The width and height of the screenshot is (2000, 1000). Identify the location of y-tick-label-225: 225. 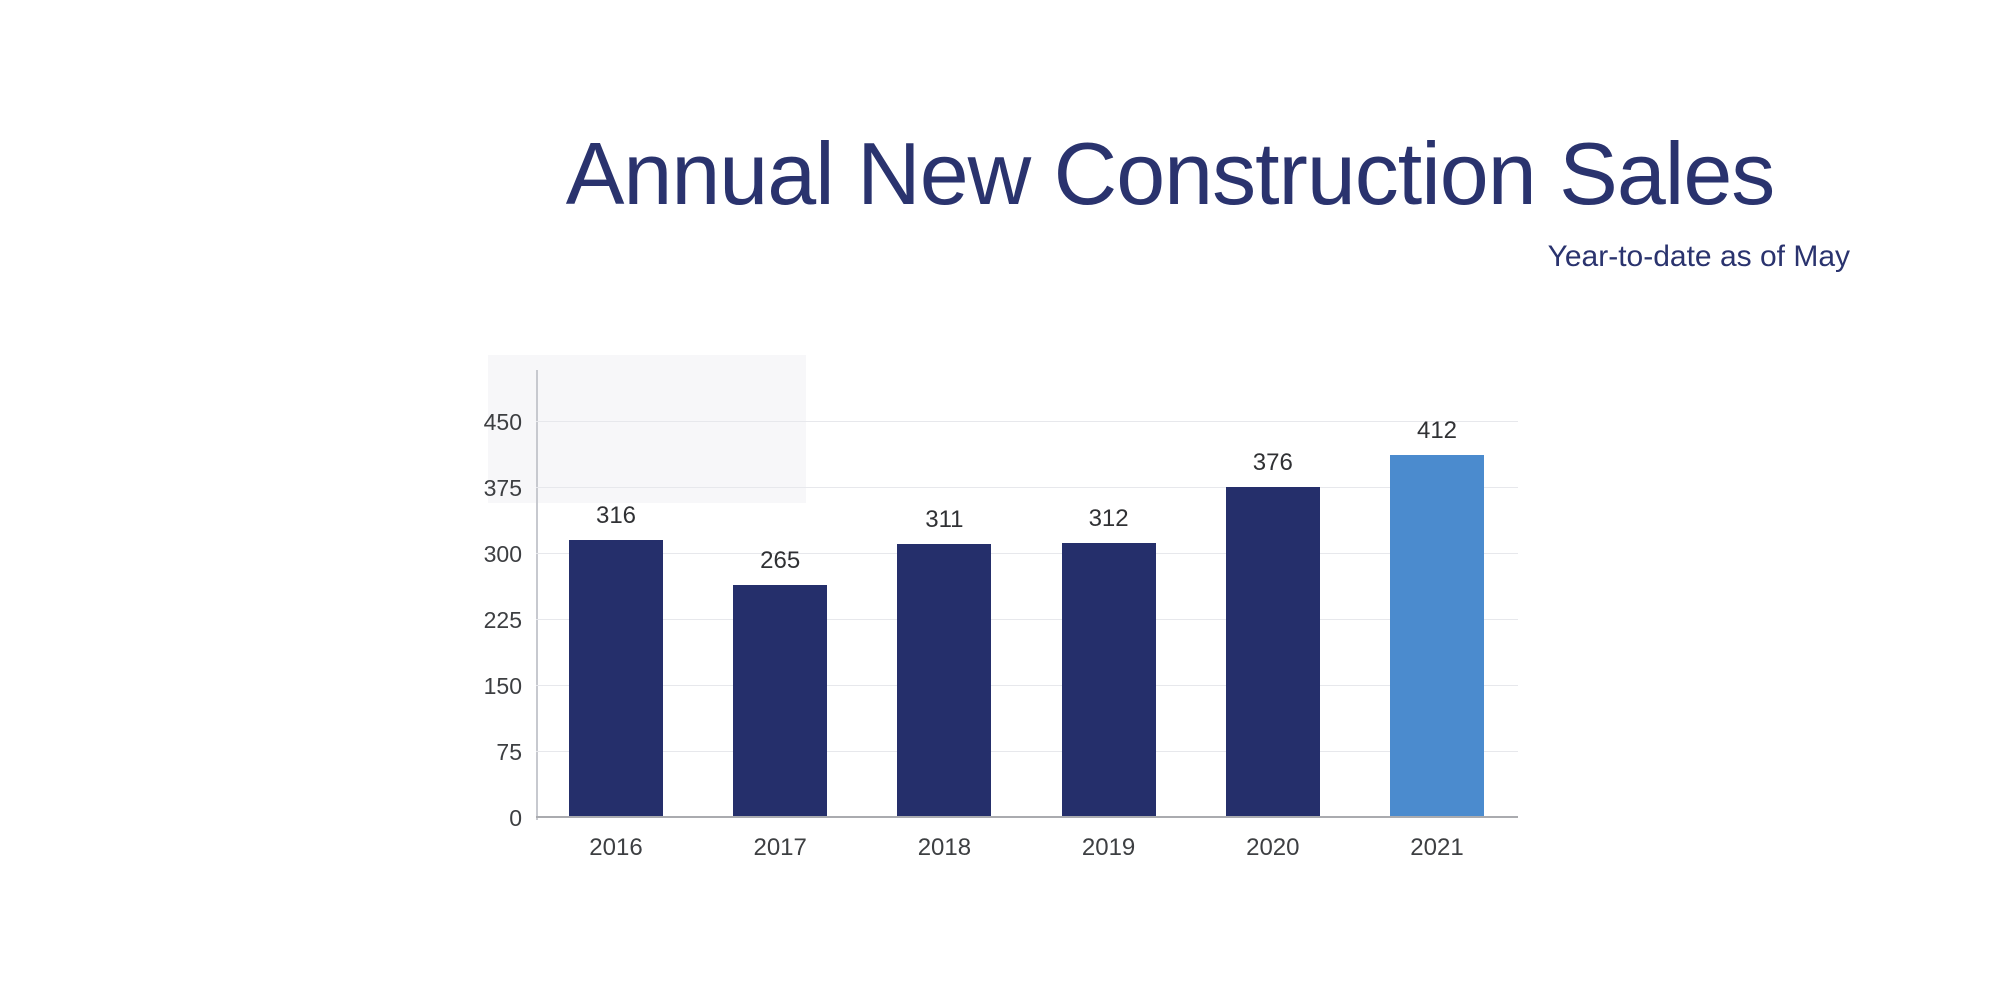
(502, 620).